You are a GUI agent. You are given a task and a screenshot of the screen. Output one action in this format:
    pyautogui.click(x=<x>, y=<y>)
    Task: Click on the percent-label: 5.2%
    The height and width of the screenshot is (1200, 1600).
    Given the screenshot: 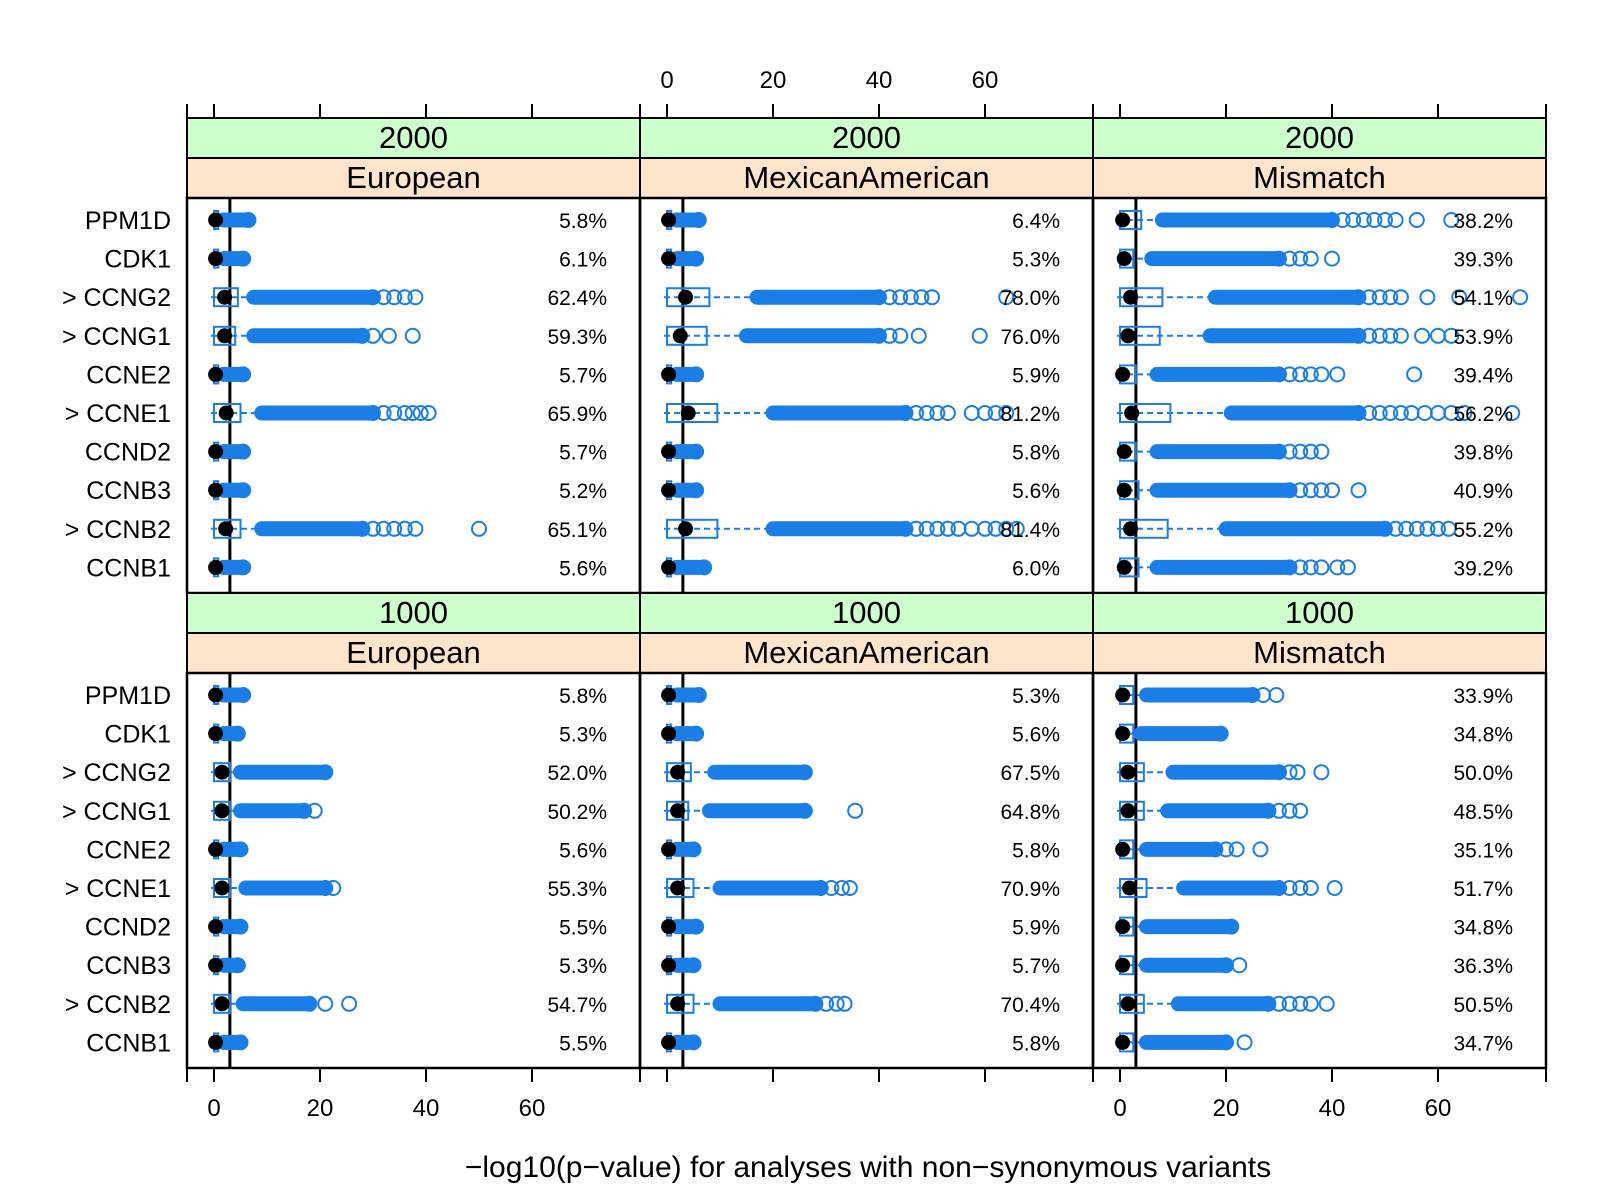 What is the action you would take?
    pyautogui.click(x=583, y=491)
    